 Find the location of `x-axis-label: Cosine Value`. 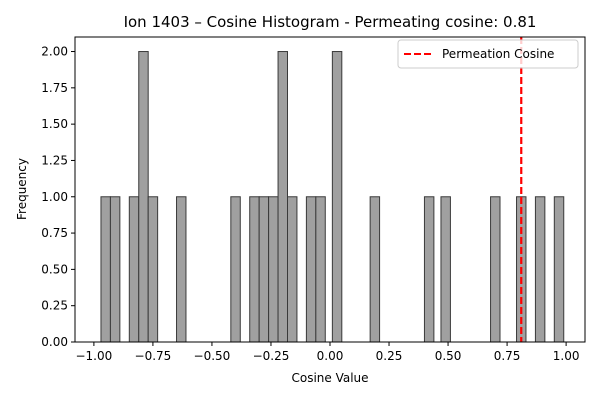

x-axis-label: Cosine Value is located at coordinates (329, 378).